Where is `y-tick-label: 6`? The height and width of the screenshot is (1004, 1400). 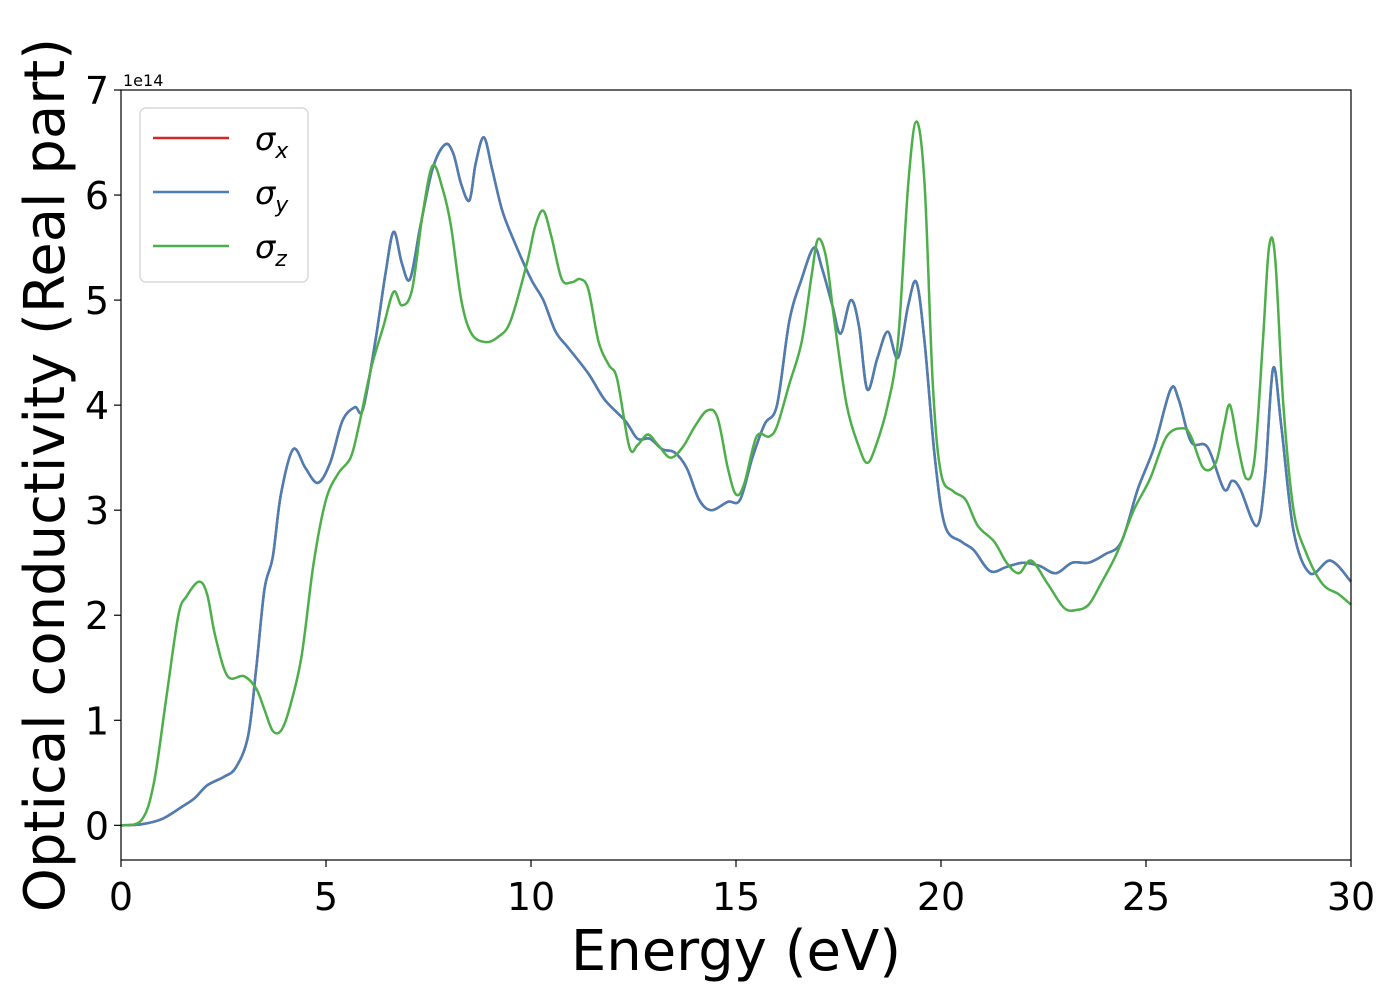
y-tick-label: 6 is located at coordinates (97, 196).